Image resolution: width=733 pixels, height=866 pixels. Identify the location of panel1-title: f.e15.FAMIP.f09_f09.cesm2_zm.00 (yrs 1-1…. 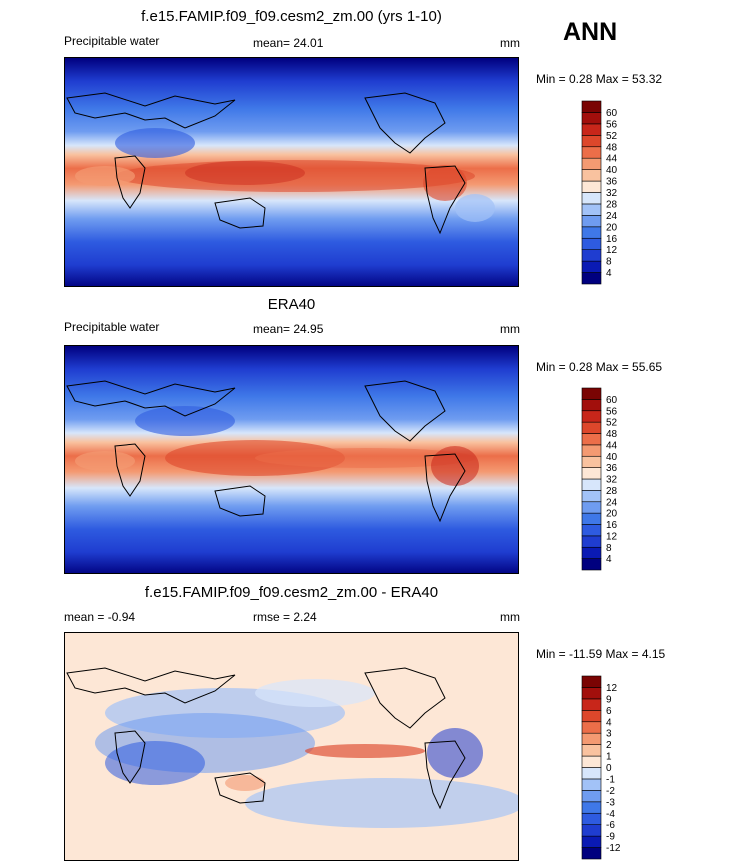
(291, 16).